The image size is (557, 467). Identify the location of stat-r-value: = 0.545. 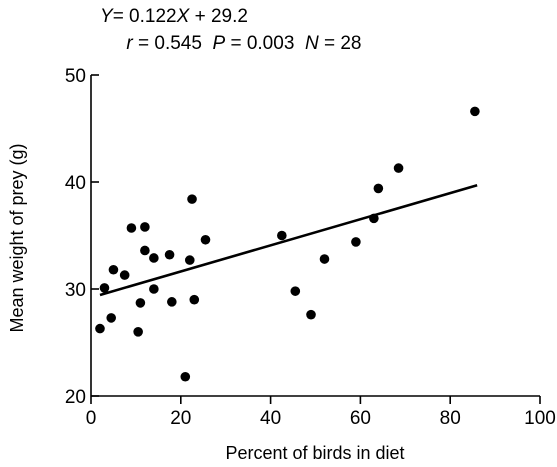
(173, 43).